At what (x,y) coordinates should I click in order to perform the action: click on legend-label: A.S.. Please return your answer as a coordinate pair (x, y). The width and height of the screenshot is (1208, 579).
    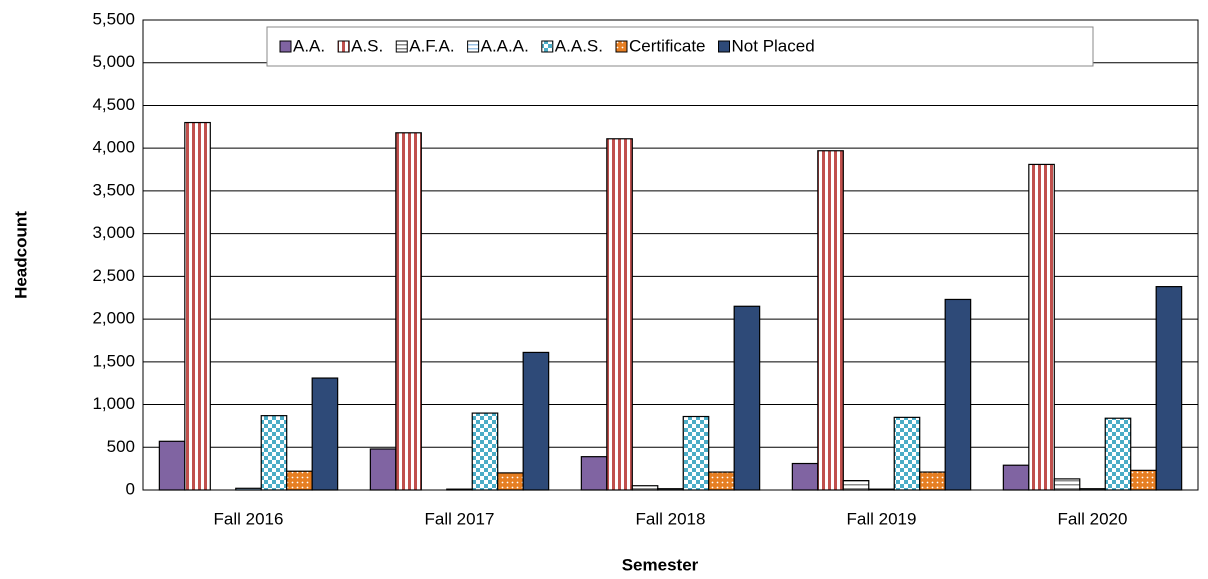
    Looking at the image, I should click on (367, 45).